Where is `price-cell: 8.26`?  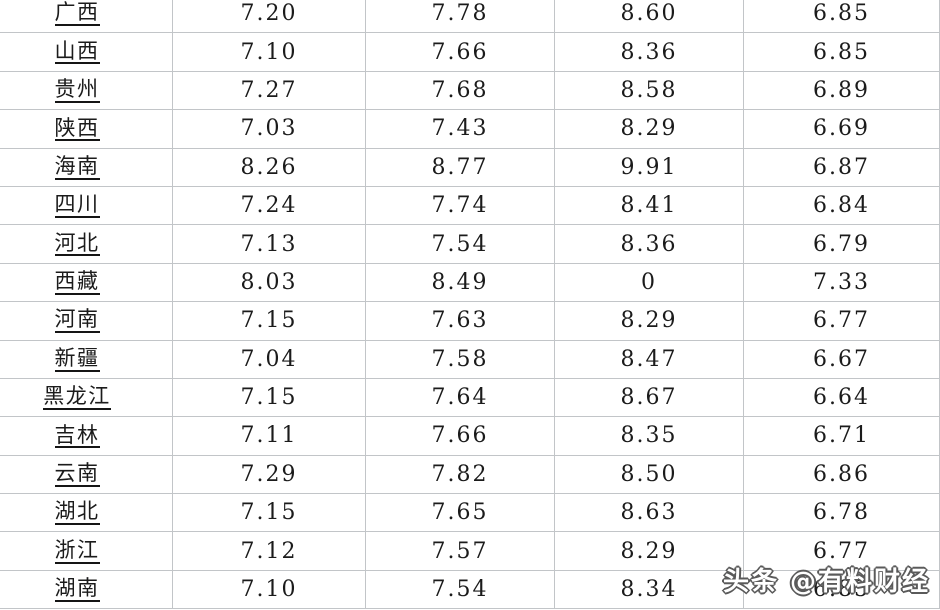
price-cell: 8.26 is located at coordinates (269, 167).